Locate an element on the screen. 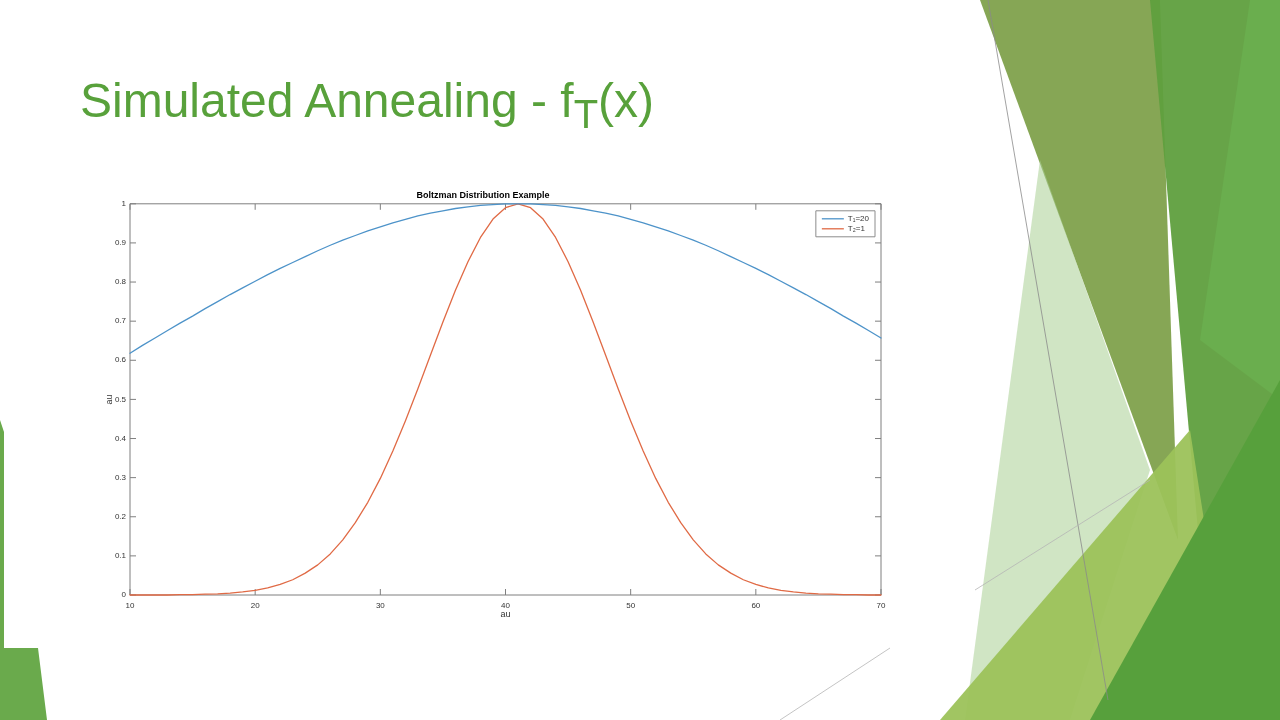 Image resolution: width=1280 pixels, height=720 pixels. y-tick-label: 0.5 is located at coordinates (120, 399).